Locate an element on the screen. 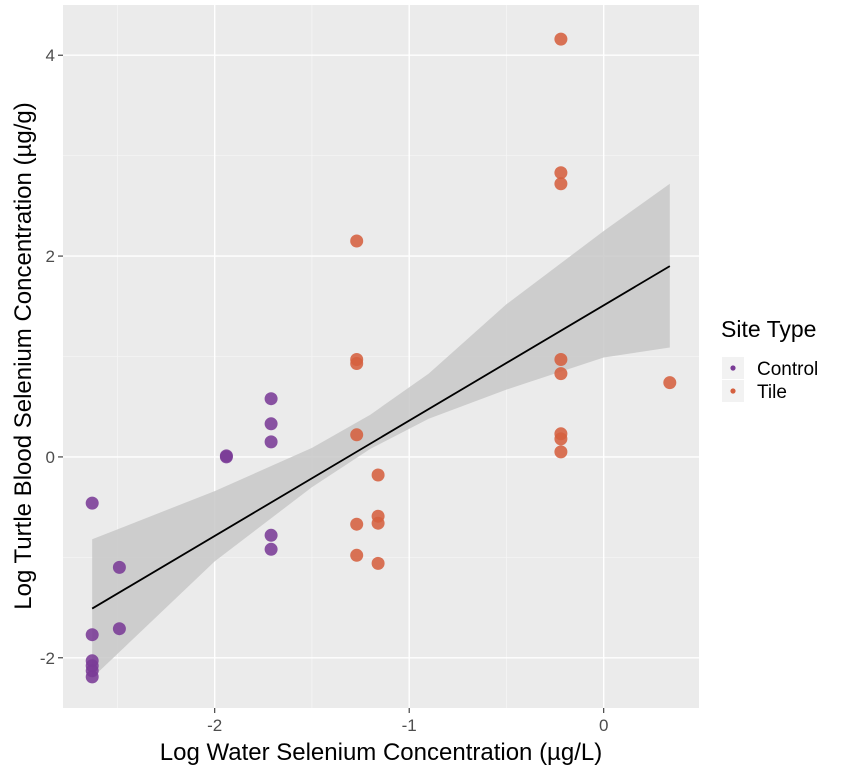 This screenshot has width=852, height=775. legend-swatch-tile is located at coordinates (733, 391).